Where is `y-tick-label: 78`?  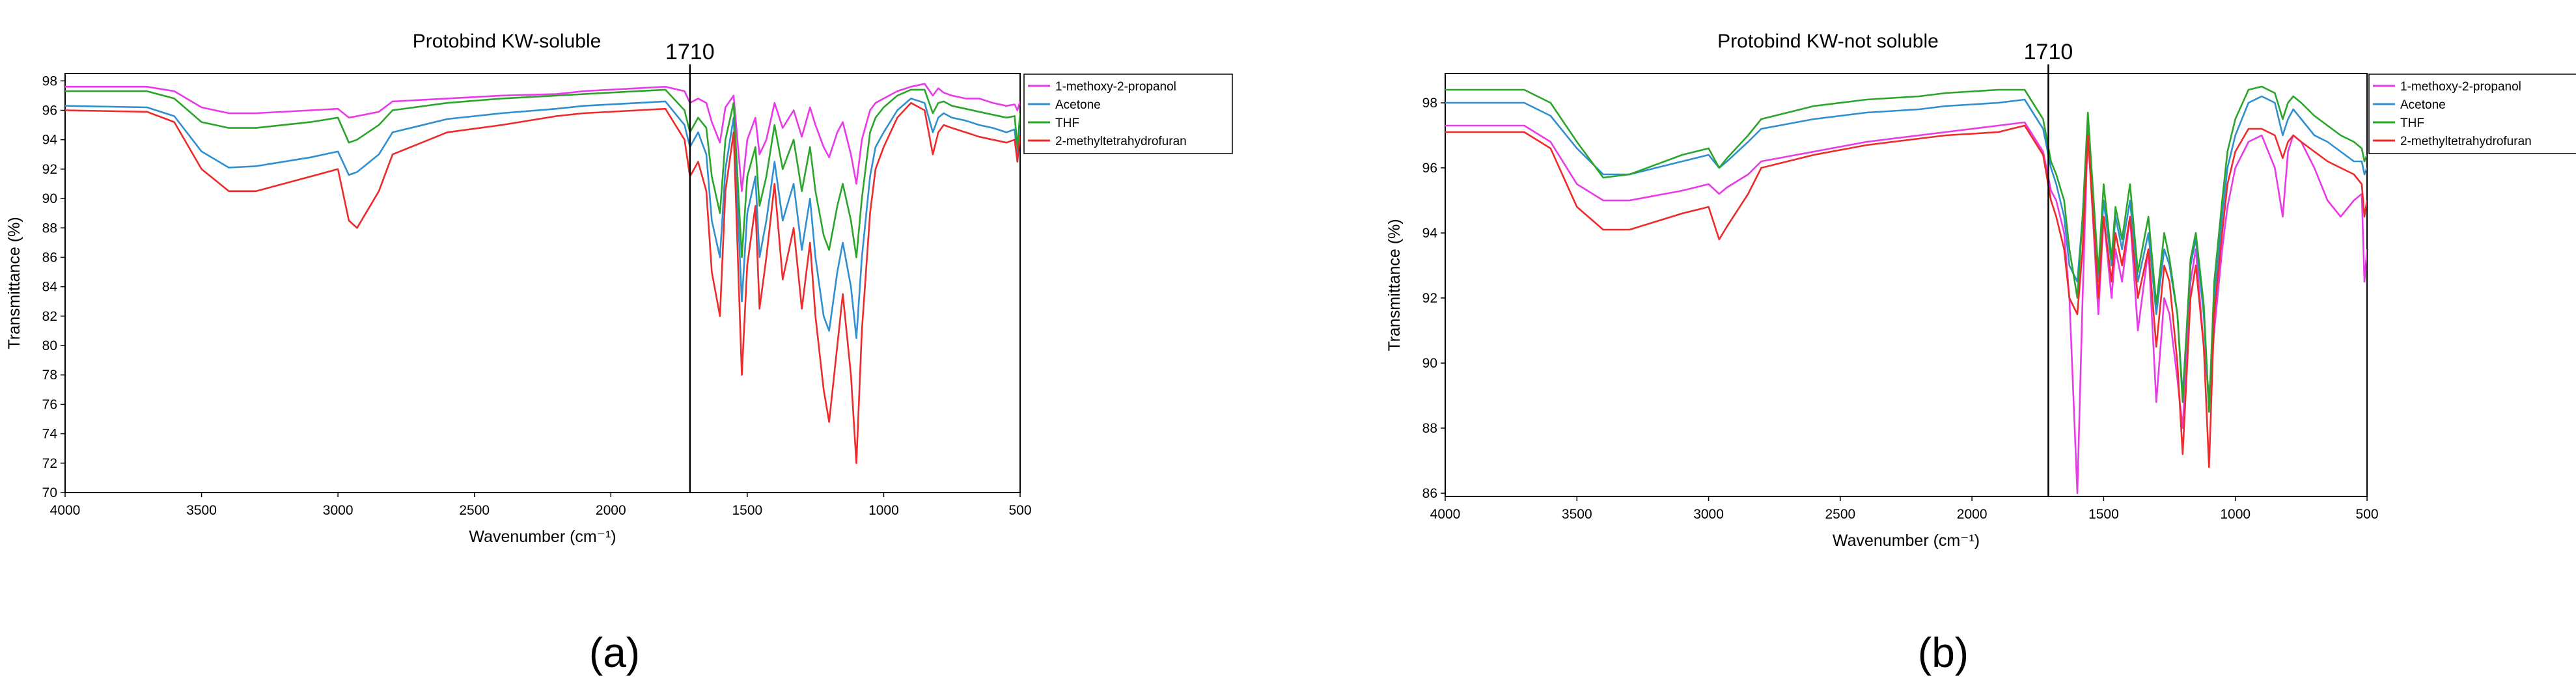 y-tick-label: 78 is located at coordinates (49, 375).